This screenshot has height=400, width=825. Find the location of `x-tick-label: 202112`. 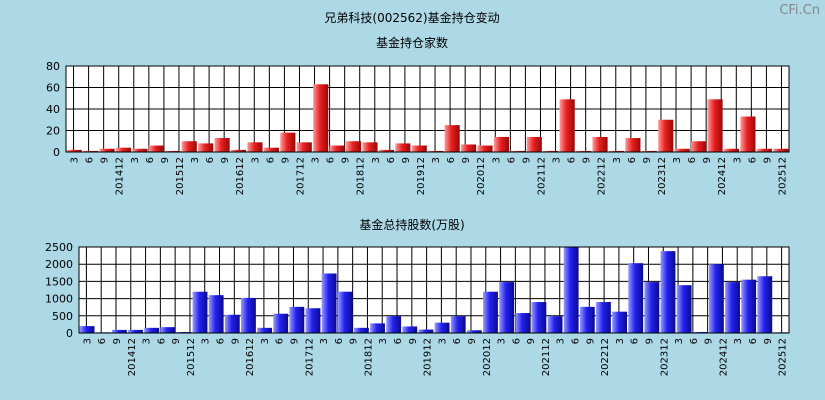

x-tick-label: 202112 is located at coordinates (541, 176).